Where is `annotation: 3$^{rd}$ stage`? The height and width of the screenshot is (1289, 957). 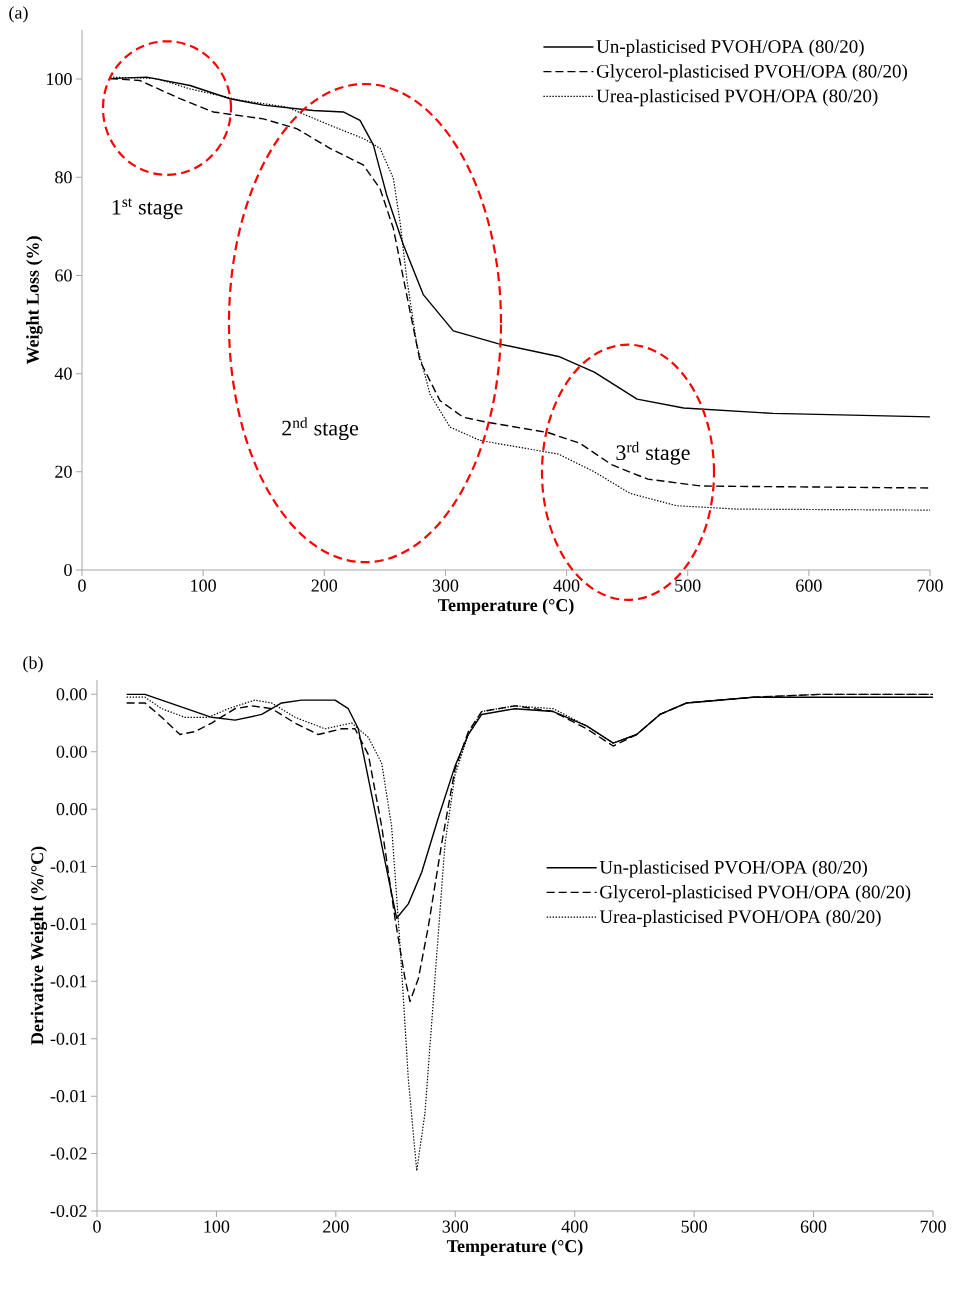
annotation: 3$^{rd}$ stage is located at coordinates (653, 453).